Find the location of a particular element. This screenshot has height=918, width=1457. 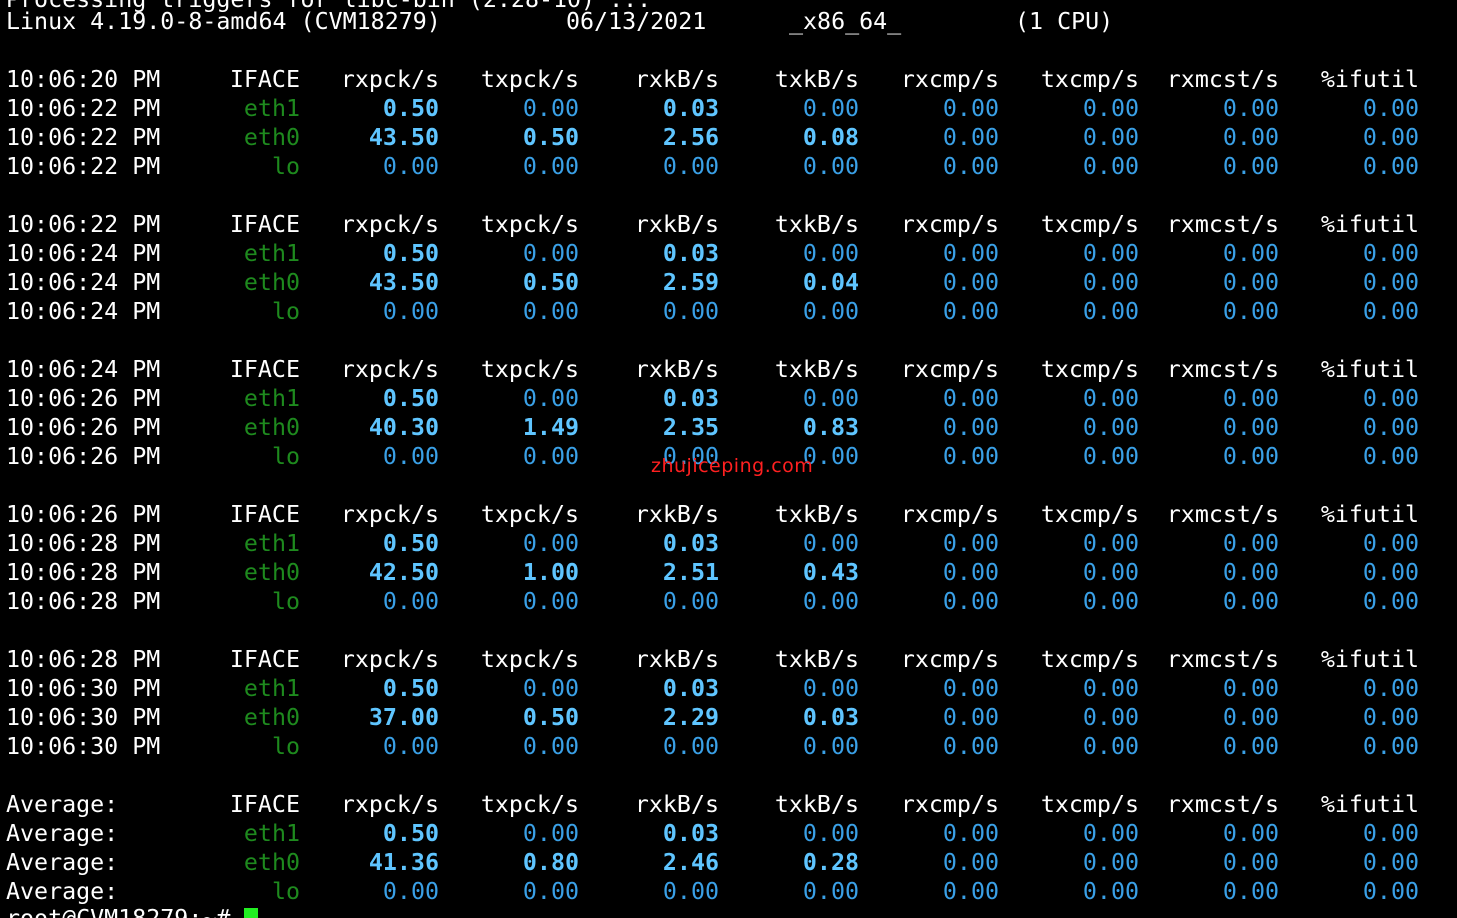

stat-value: 2.35 is located at coordinates (690, 427).